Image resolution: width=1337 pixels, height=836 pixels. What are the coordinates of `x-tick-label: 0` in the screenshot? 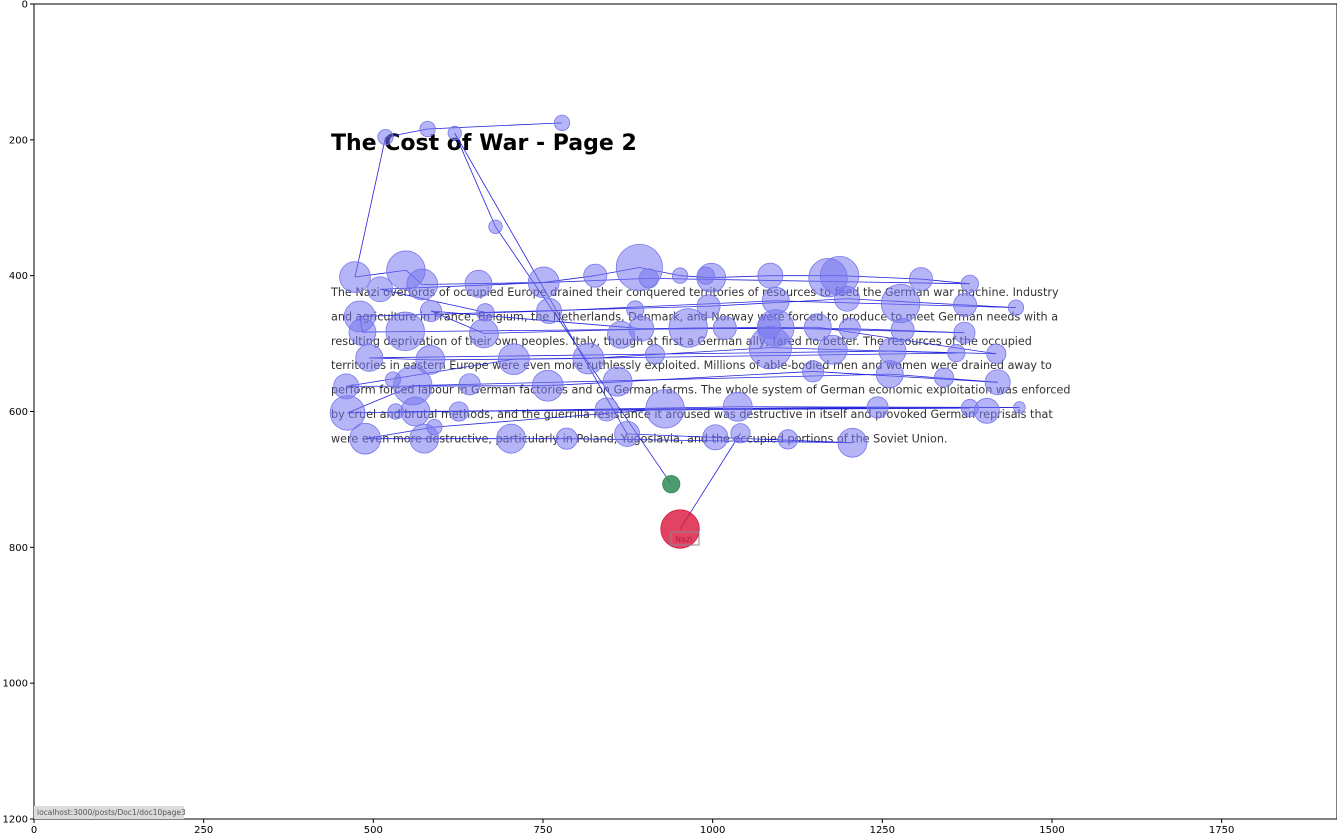 It's located at (34, 830).